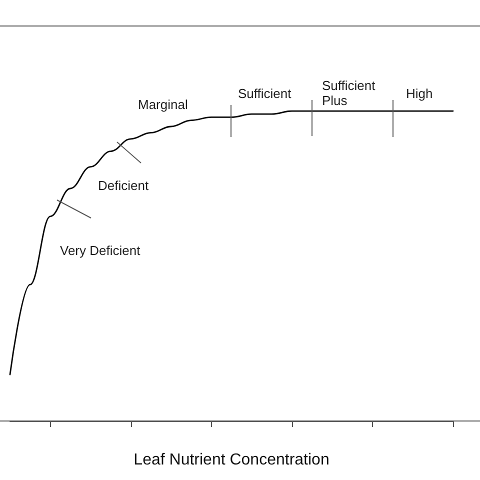 This screenshot has height=480, width=480. I want to click on annotation: Marginal, so click(163, 104).